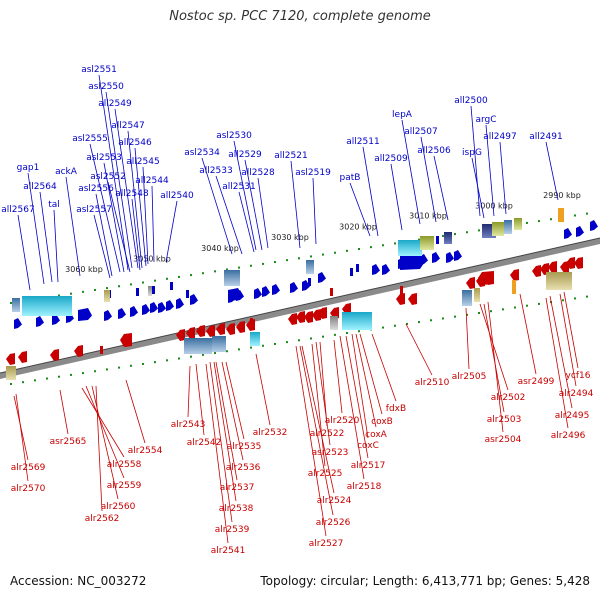  Describe the element at coordinates (290, 237) in the screenshot. I see `tick-label: 3030 kbp` at that location.